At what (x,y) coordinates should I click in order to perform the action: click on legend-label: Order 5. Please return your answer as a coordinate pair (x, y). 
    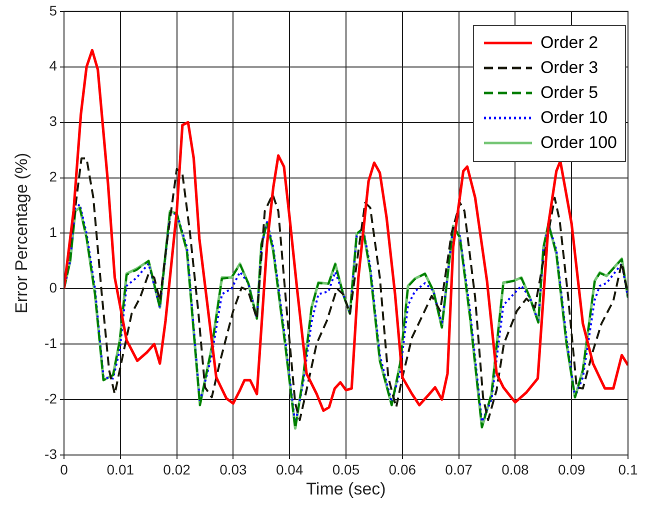
    Looking at the image, I should click on (569, 92).